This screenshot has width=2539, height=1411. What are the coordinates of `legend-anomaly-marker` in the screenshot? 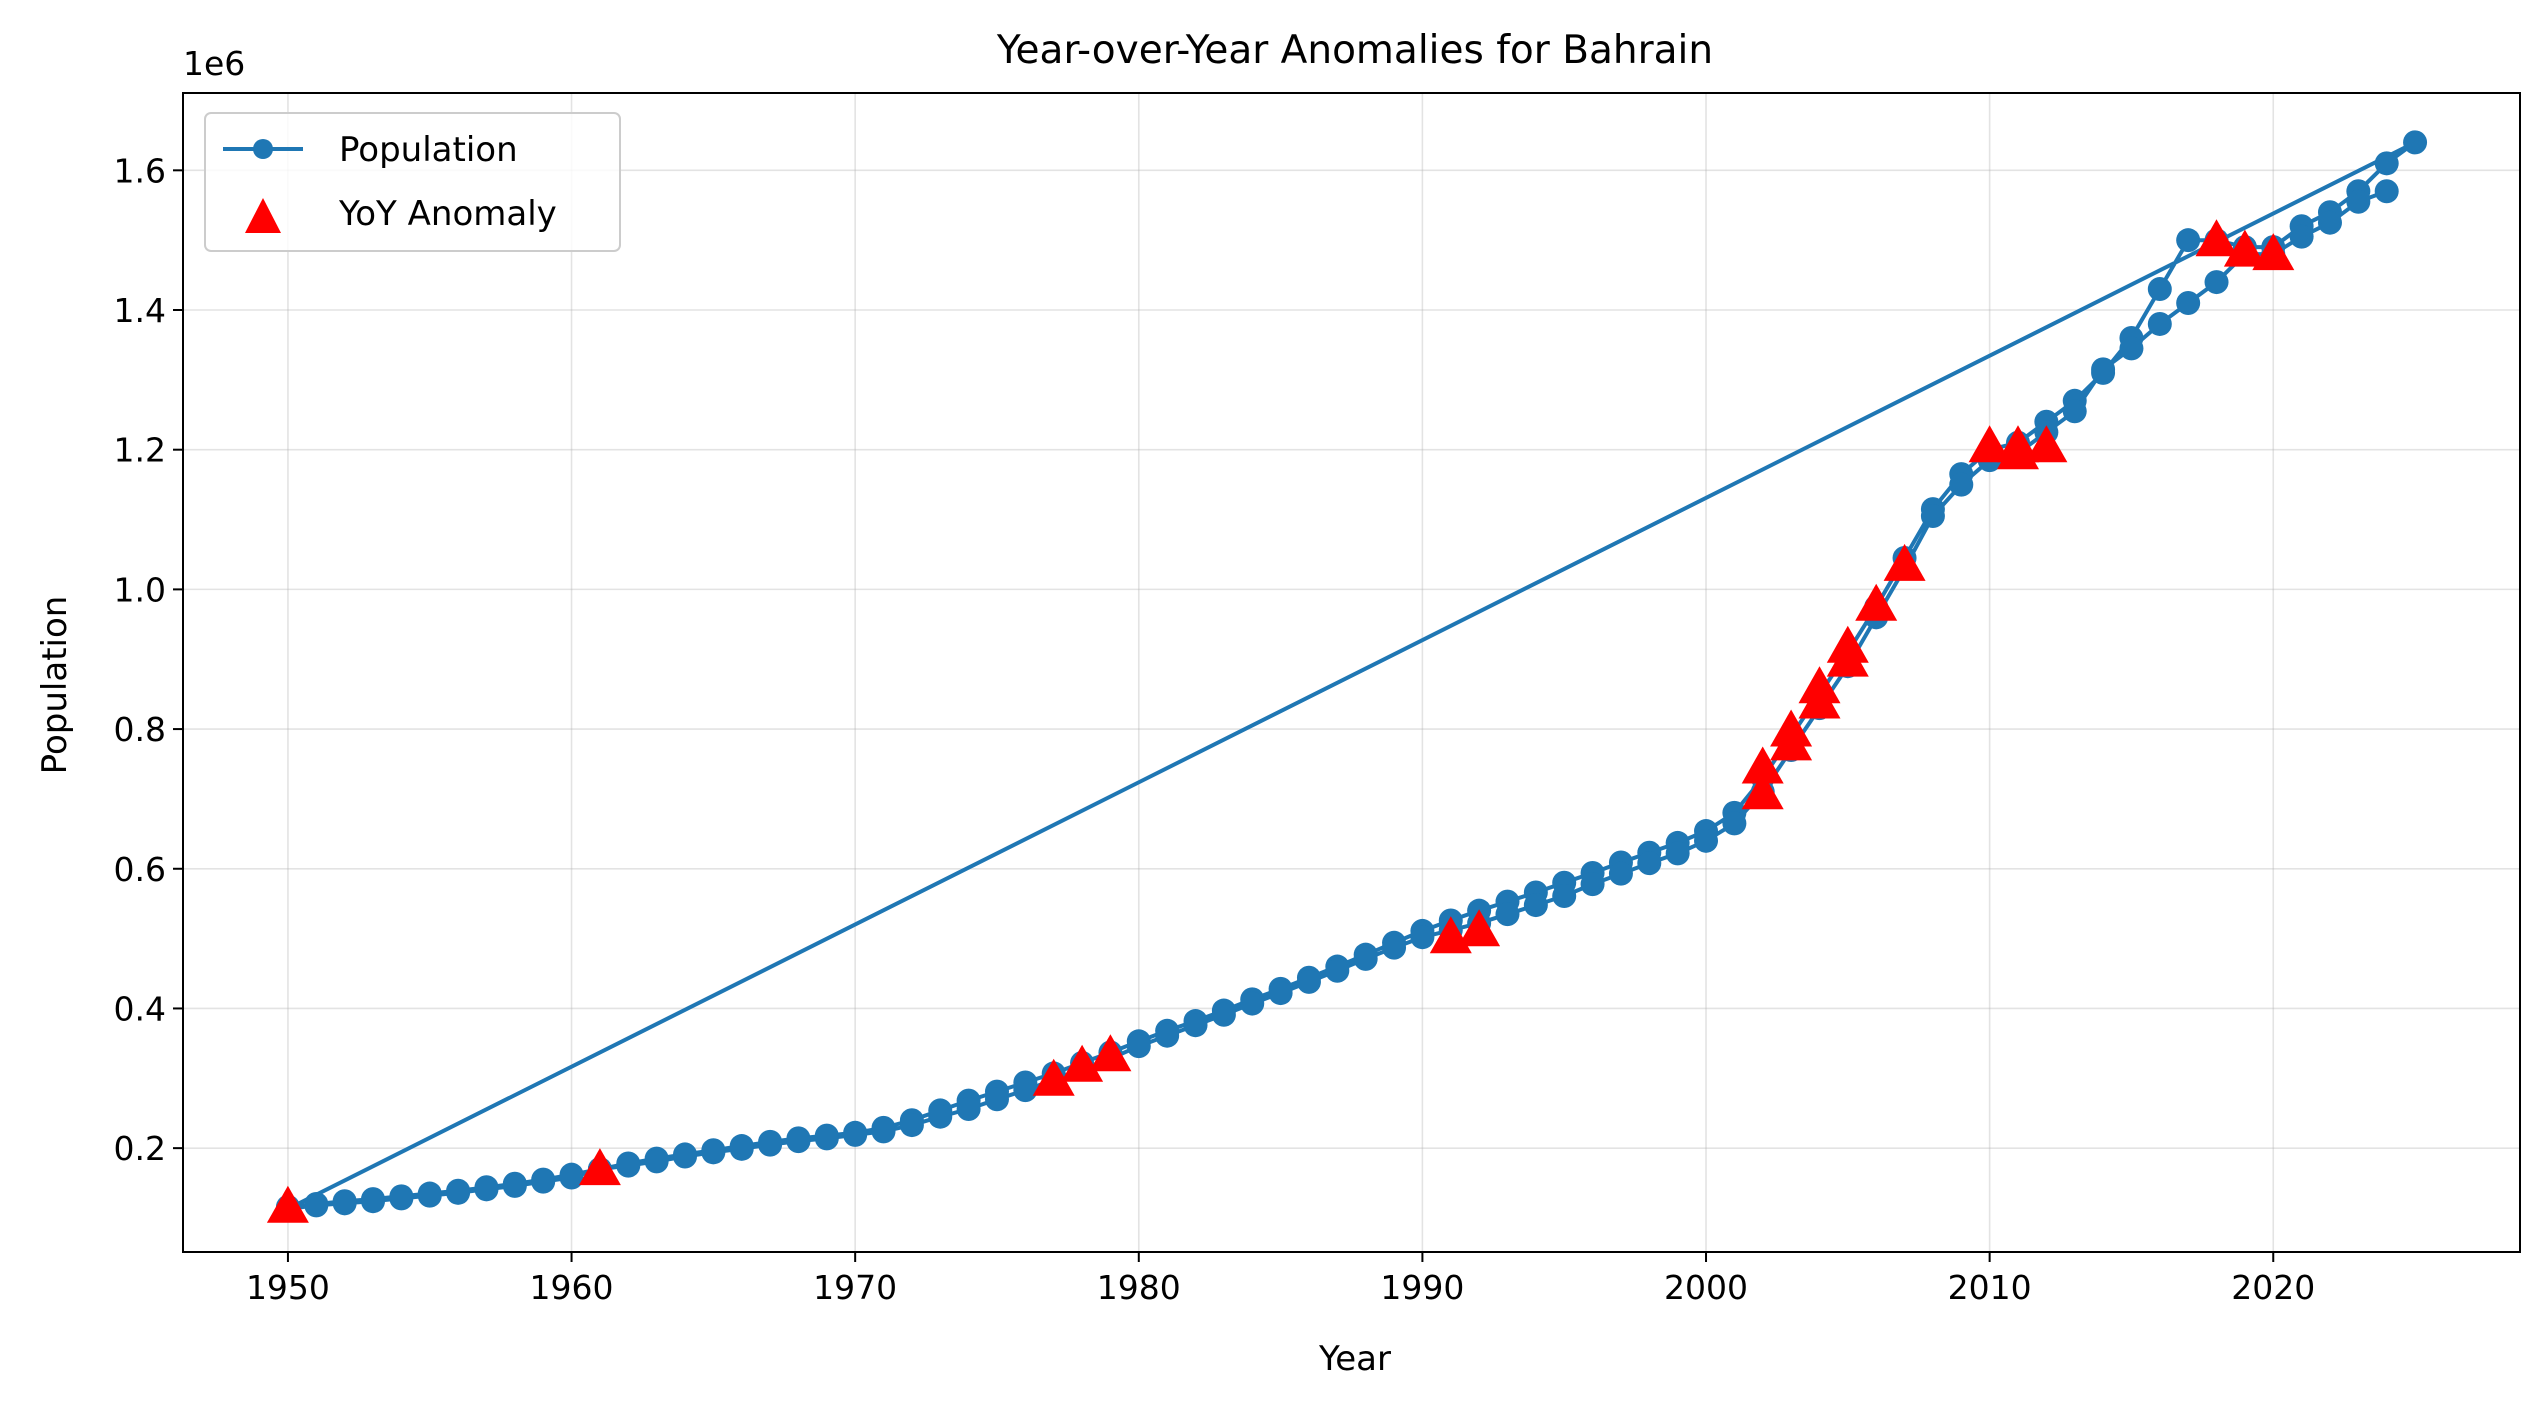 It's located at (263, 215).